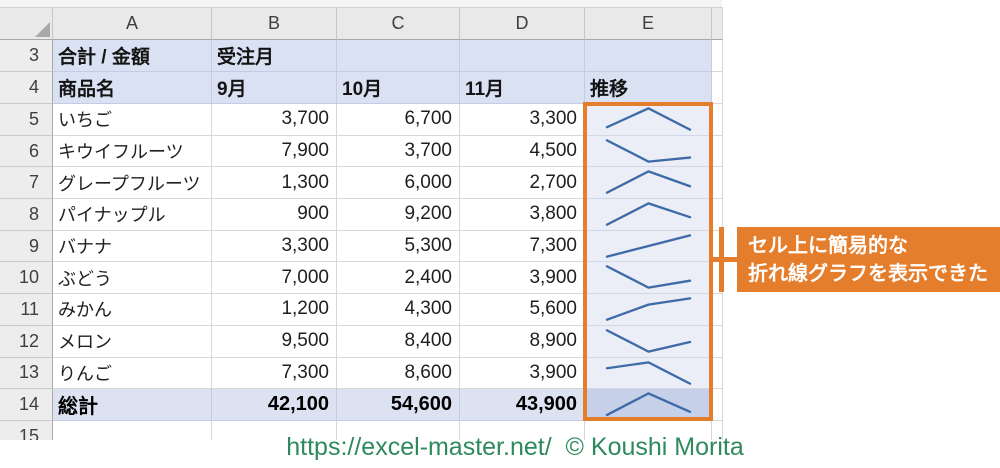 Image resolution: width=1000 pixels, height=468 pixels. Describe the element at coordinates (648, 88) in the screenshot. I see `cell-E4: 推移` at that location.